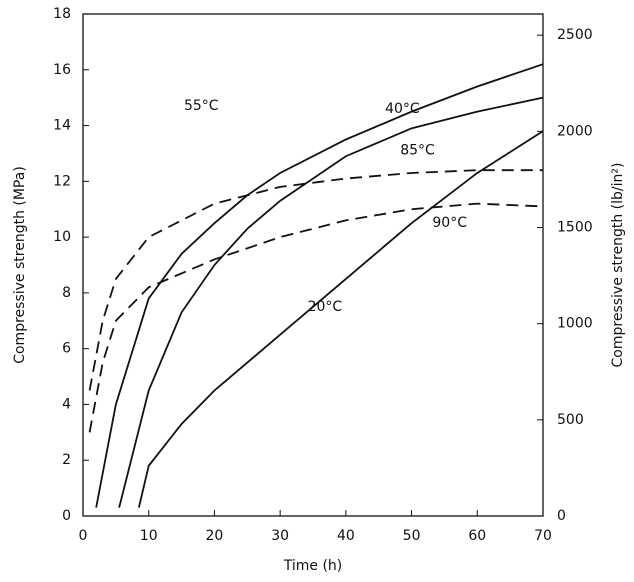 The image size is (634, 582). What do you see at coordinates (149, 536) in the screenshot?
I see `x-tick-label: 10` at bounding box center [149, 536].